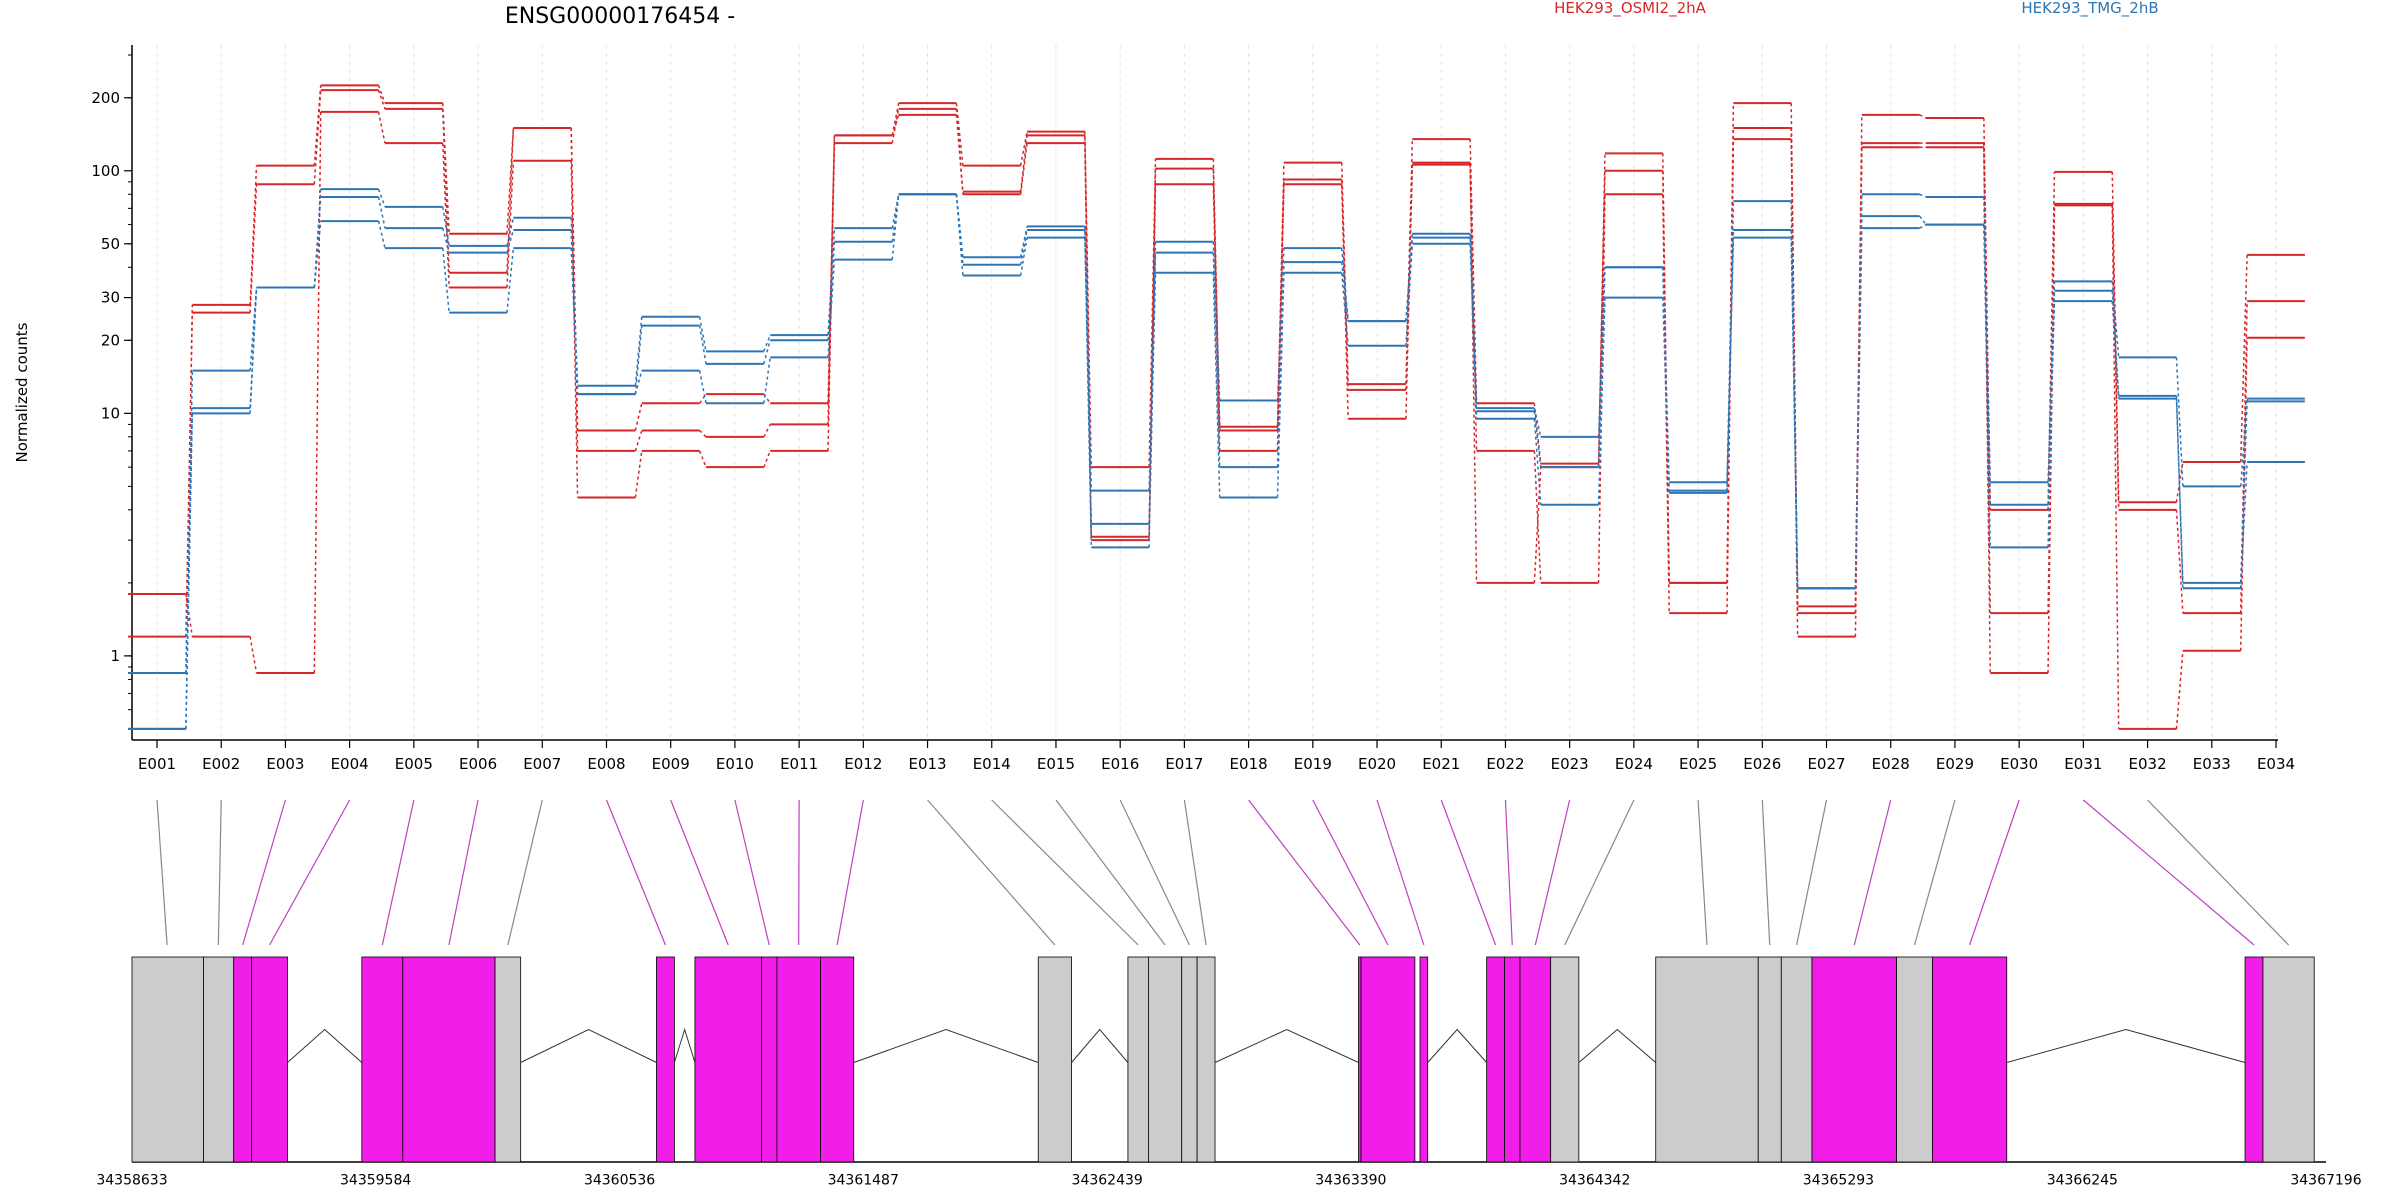 Image resolution: width=2400 pixels, height=1200 pixels. What do you see at coordinates (1838, 1181) in the screenshot?
I see `coordinate-label: 34365293` at bounding box center [1838, 1181].